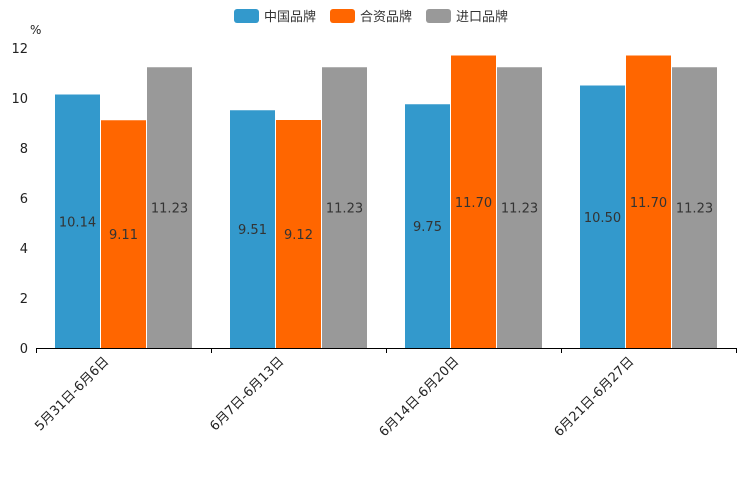 The image size is (744, 496). I want to click on legend: 中国品牌 合资品牌 进口品牌, so click(371, 17).